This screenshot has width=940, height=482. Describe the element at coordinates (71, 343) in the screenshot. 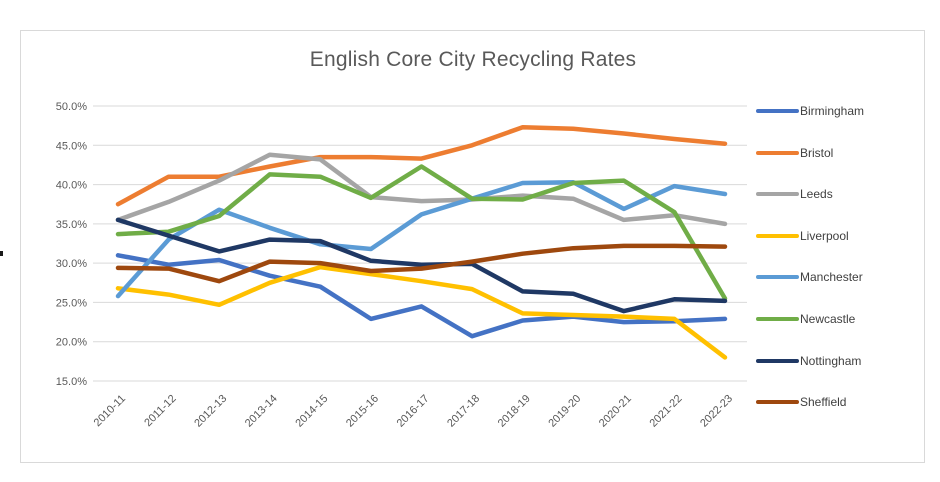

I see `y-tick-label: 20.0%` at that location.